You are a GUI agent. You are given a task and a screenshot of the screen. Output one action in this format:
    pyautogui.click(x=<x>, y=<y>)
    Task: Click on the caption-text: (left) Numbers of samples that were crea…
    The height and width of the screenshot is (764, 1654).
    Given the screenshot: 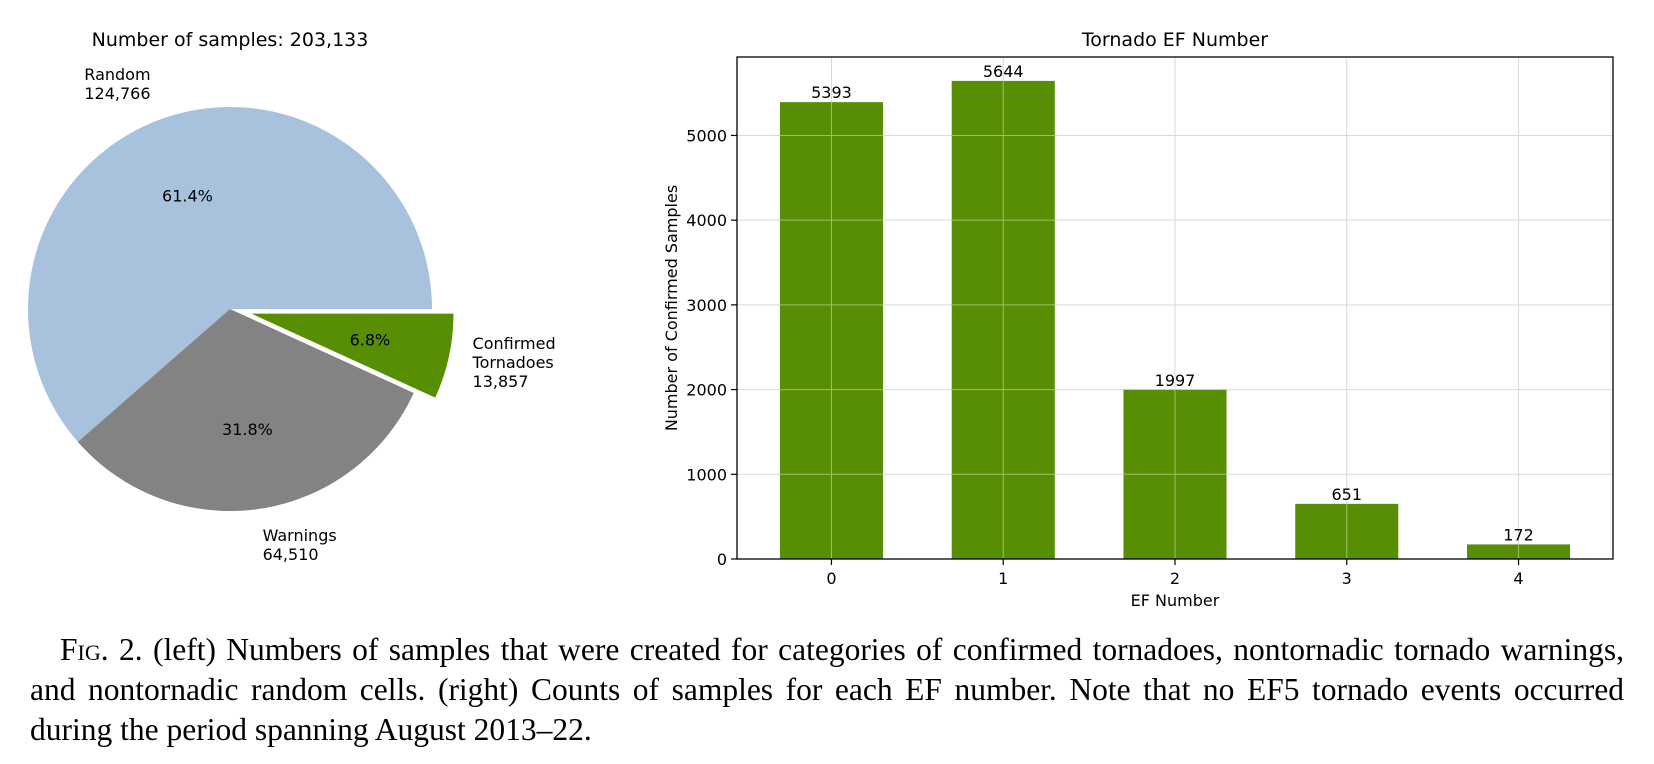 What is the action you would take?
    pyautogui.click(x=827, y=689)
    